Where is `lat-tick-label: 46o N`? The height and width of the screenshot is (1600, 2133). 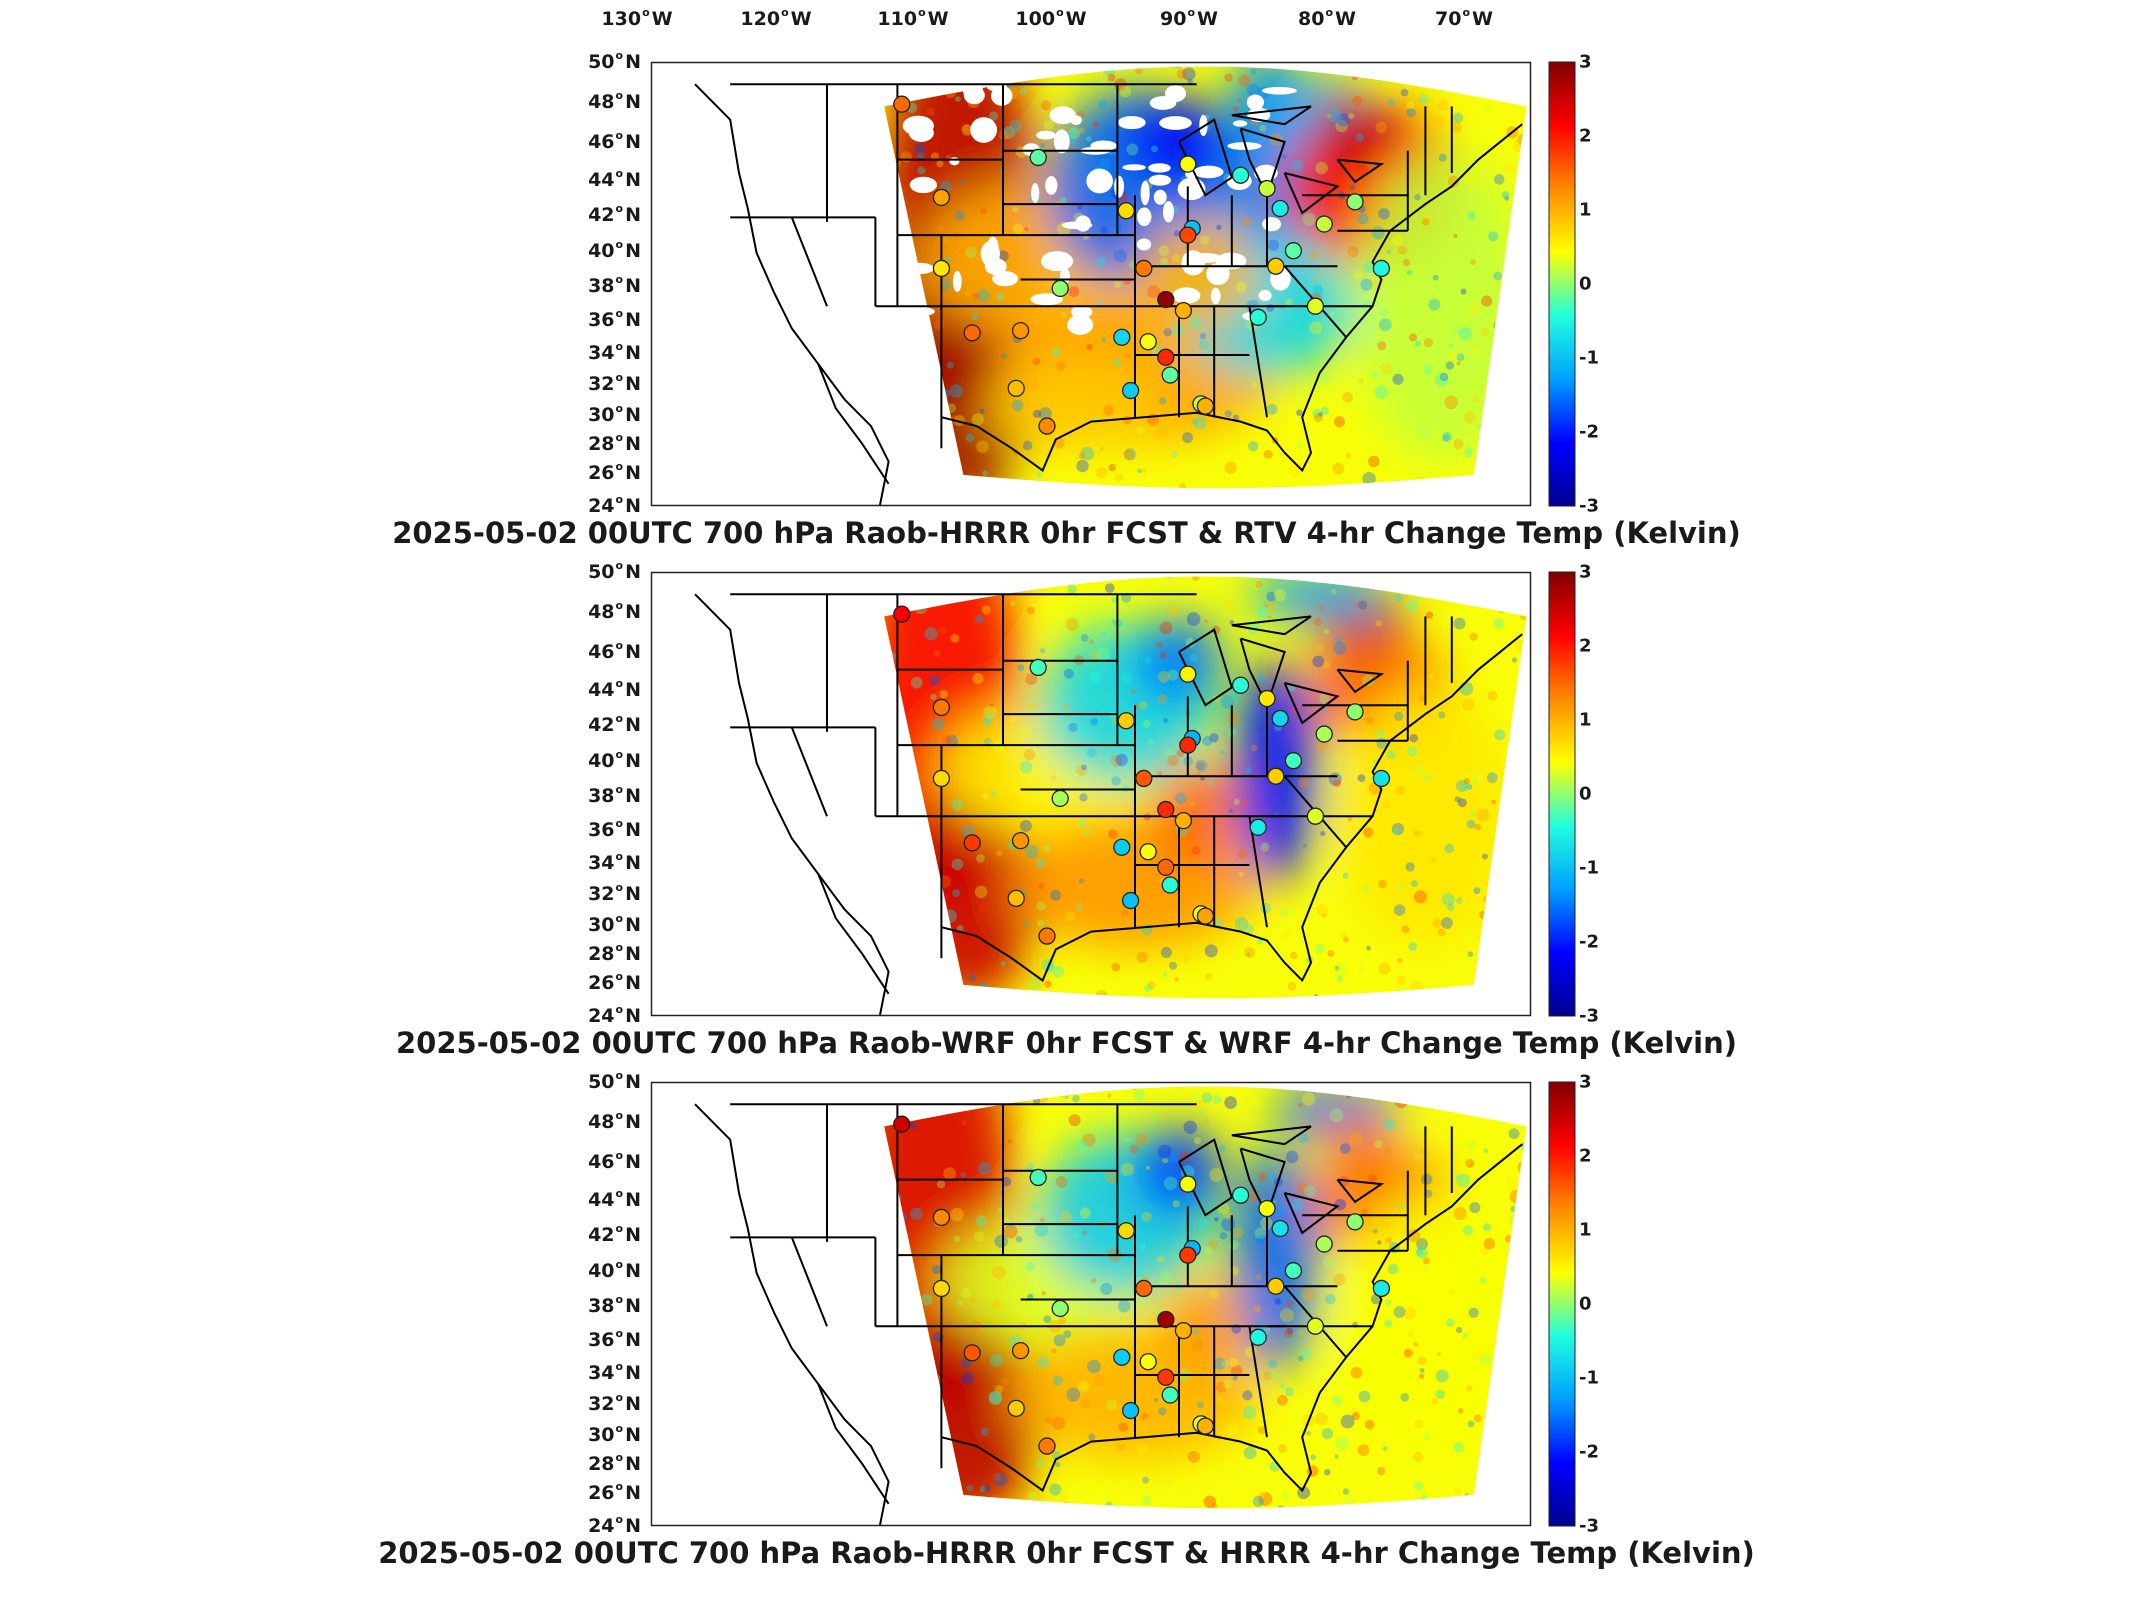 lat-tick-label: 46o N is located at coordinates (614, 1160).